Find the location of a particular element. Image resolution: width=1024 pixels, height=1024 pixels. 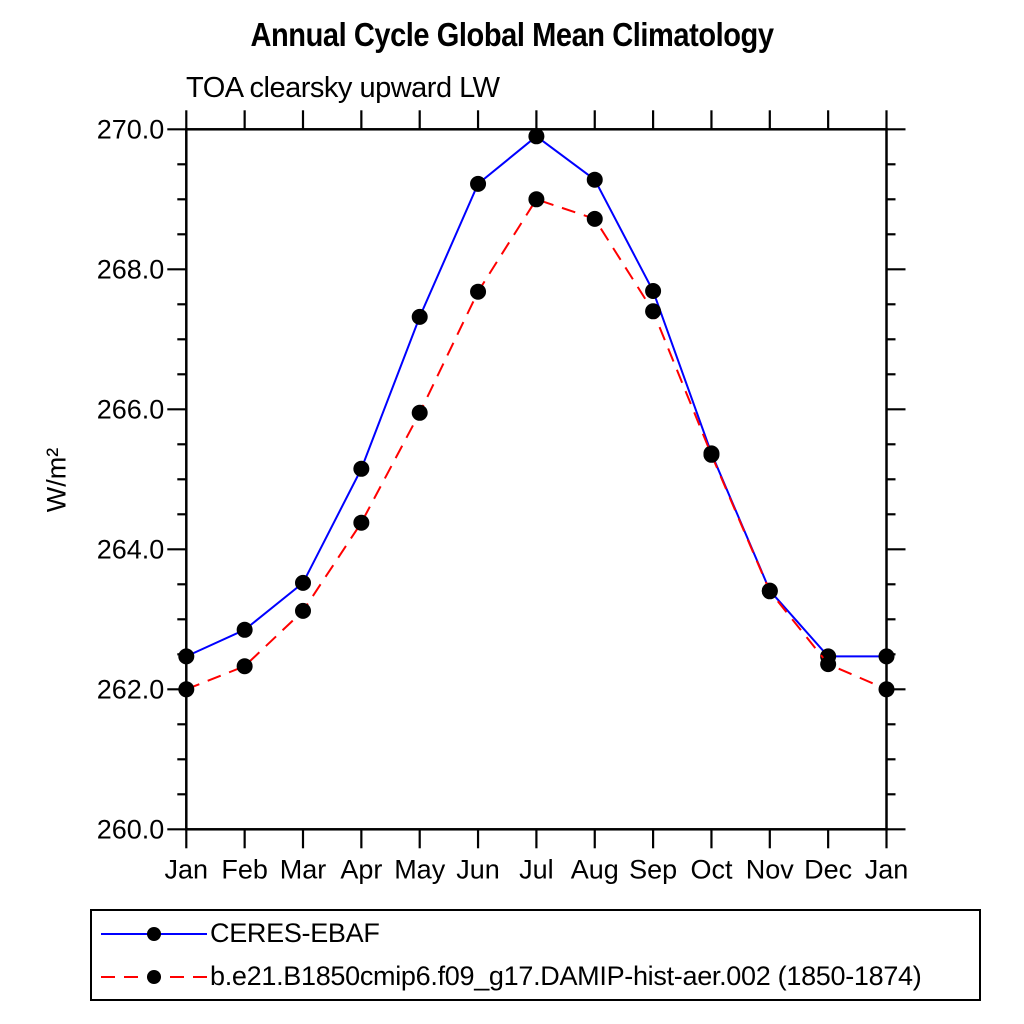

y-axis-tick-label: 266.0 is located at coordinates (131, 409).